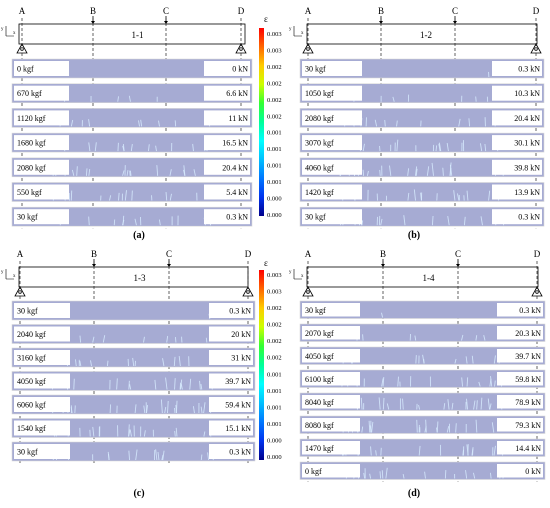 This screenshot has height=508, width=550. I want to click on load-kn-label: 59.8 kN, so click(528, 379).